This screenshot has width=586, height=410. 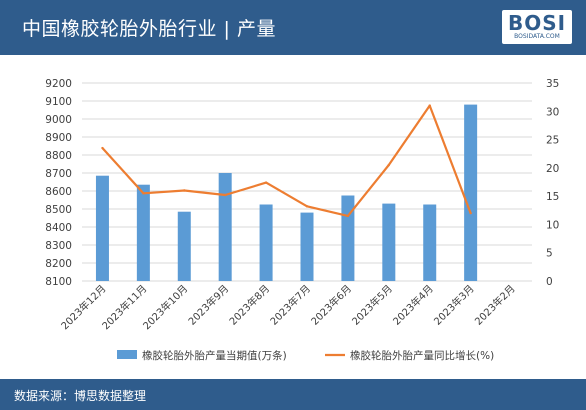 I want to click on y-right-tick-label: 10, so click(x=552, y=225).